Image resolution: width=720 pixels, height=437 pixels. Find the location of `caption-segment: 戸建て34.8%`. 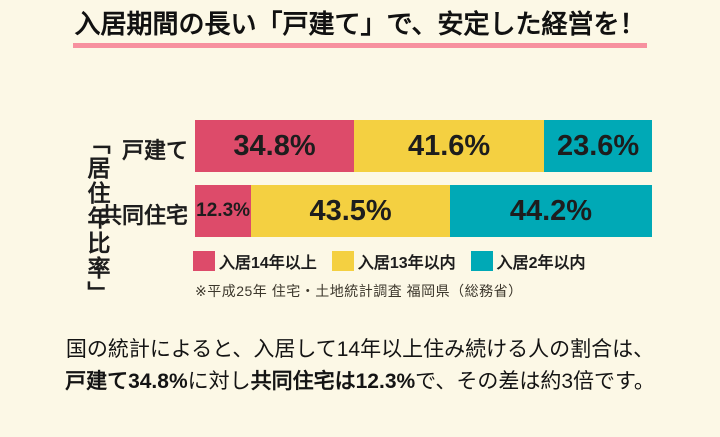

caption-segment: 戸建て34.8% is located at coordinates (126, 381).